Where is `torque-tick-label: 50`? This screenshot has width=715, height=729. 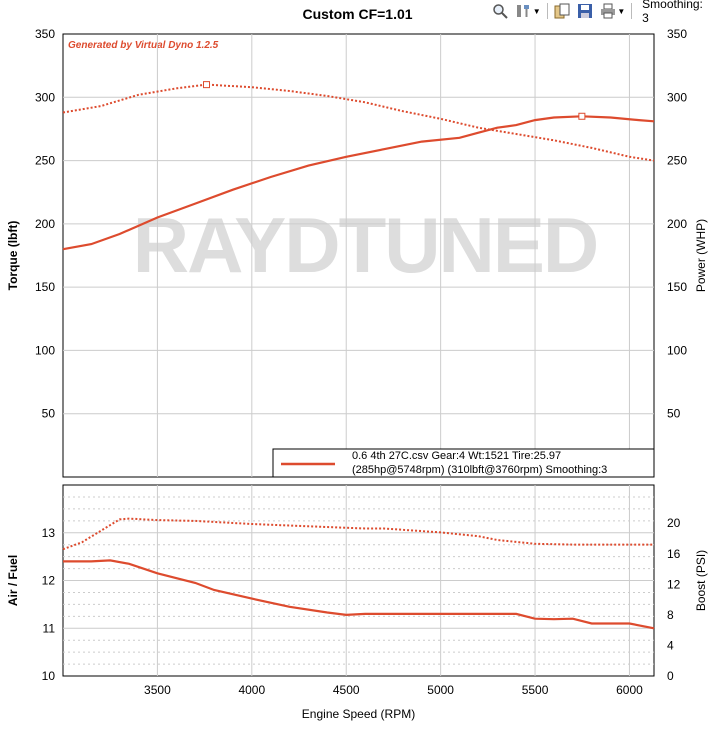 torque-tick-label: 50 is located at coordinates (49, 414).